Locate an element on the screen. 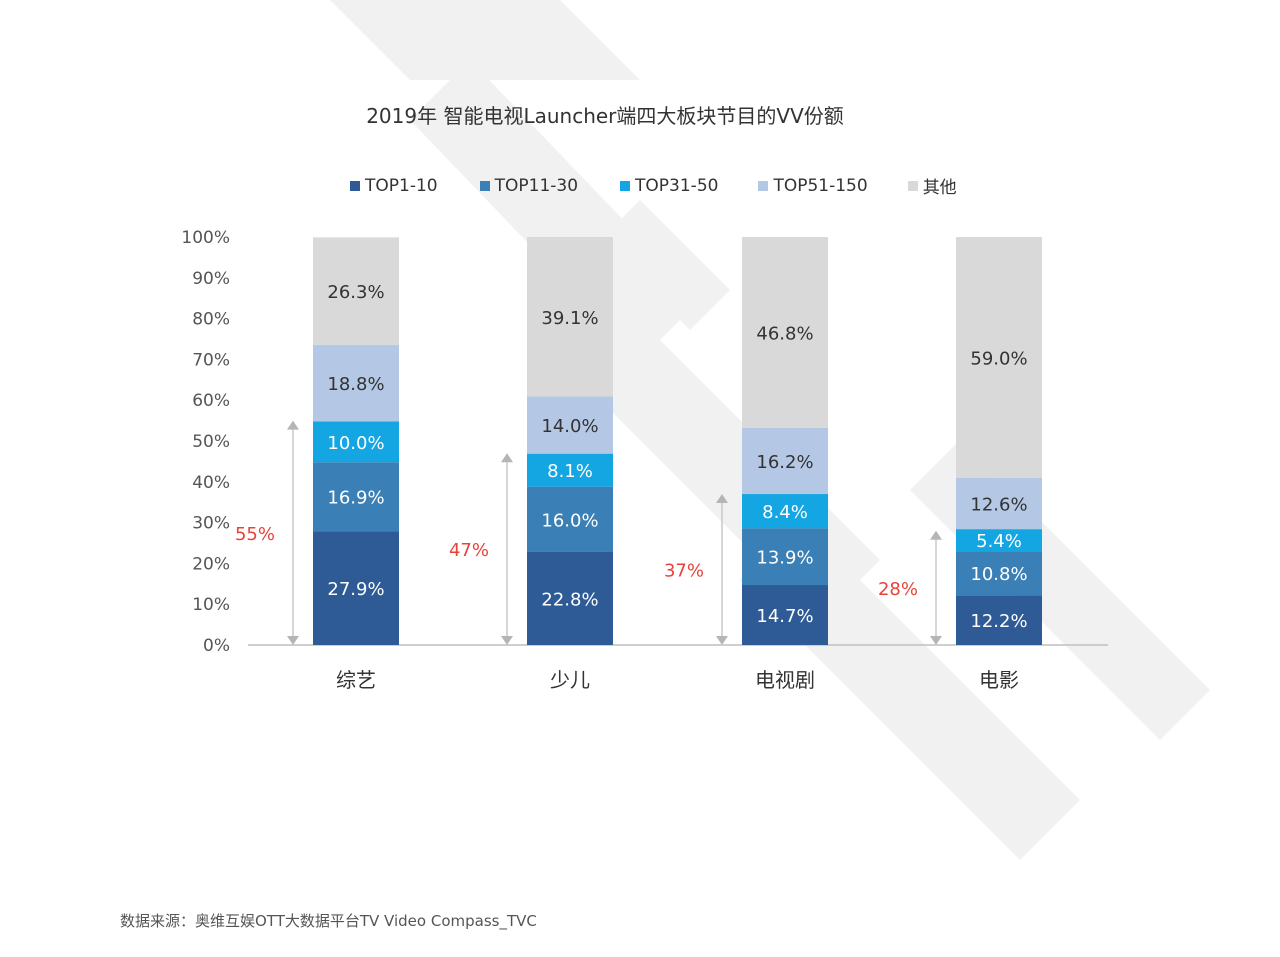 This screenshot has width=1280, height=957. category-label: 电影 is located at coordinates (999, 680).